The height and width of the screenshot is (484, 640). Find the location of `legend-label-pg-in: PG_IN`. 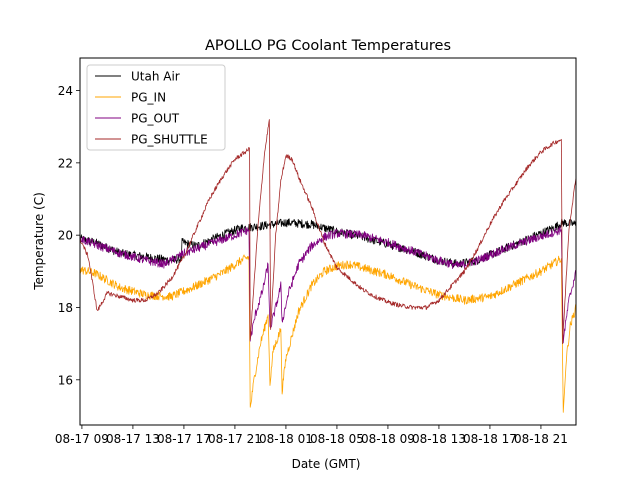

legend-label-pg-in: PG_IN is located at coordinates (148, 98).